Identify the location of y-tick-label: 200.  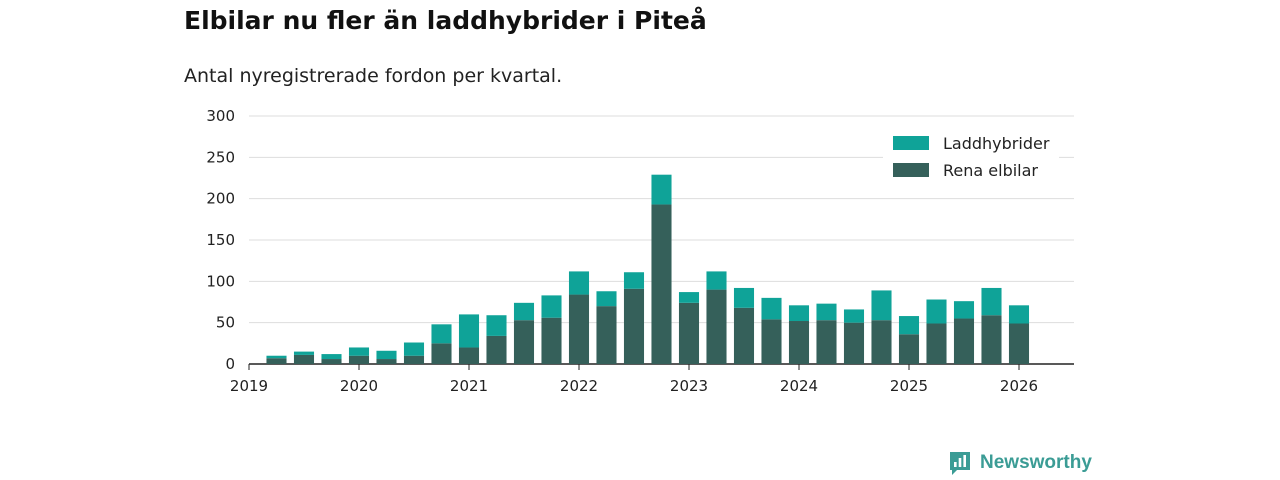
(220, 199).